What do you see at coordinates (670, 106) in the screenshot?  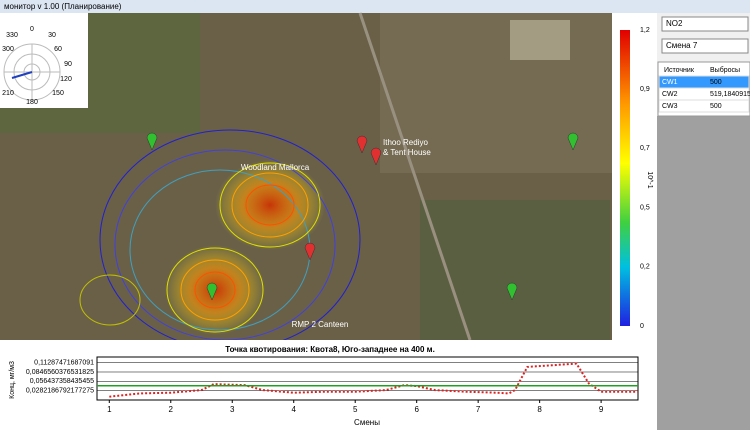 I see `table-cell: CW3` at bounding box center [670, 106].